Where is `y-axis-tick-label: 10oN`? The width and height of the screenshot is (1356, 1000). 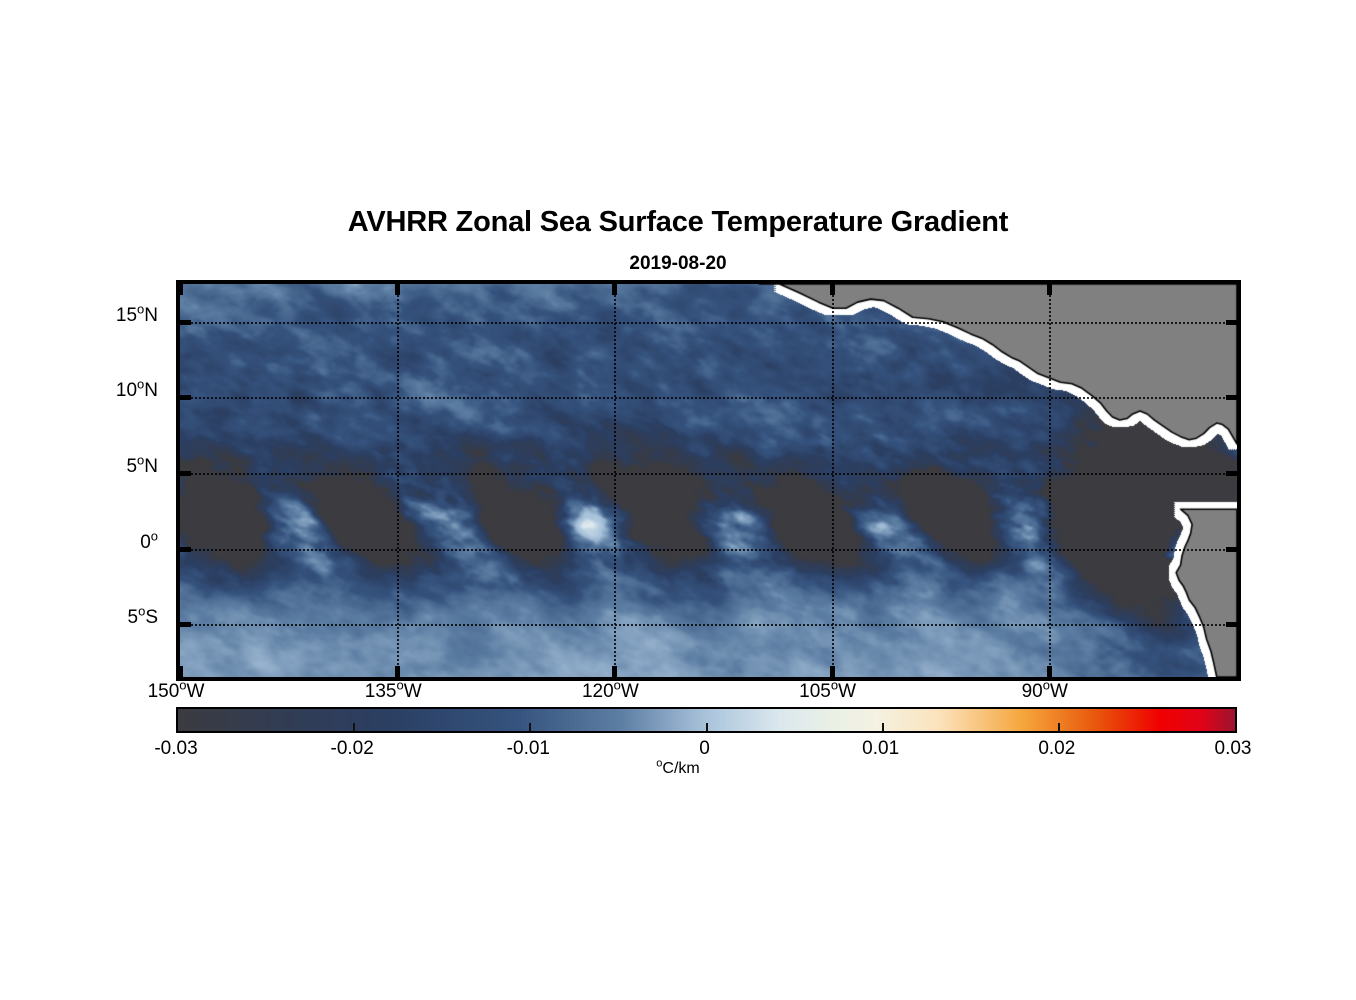 y-axis-tick-label: 10oN is located at coordinates (136, 389).